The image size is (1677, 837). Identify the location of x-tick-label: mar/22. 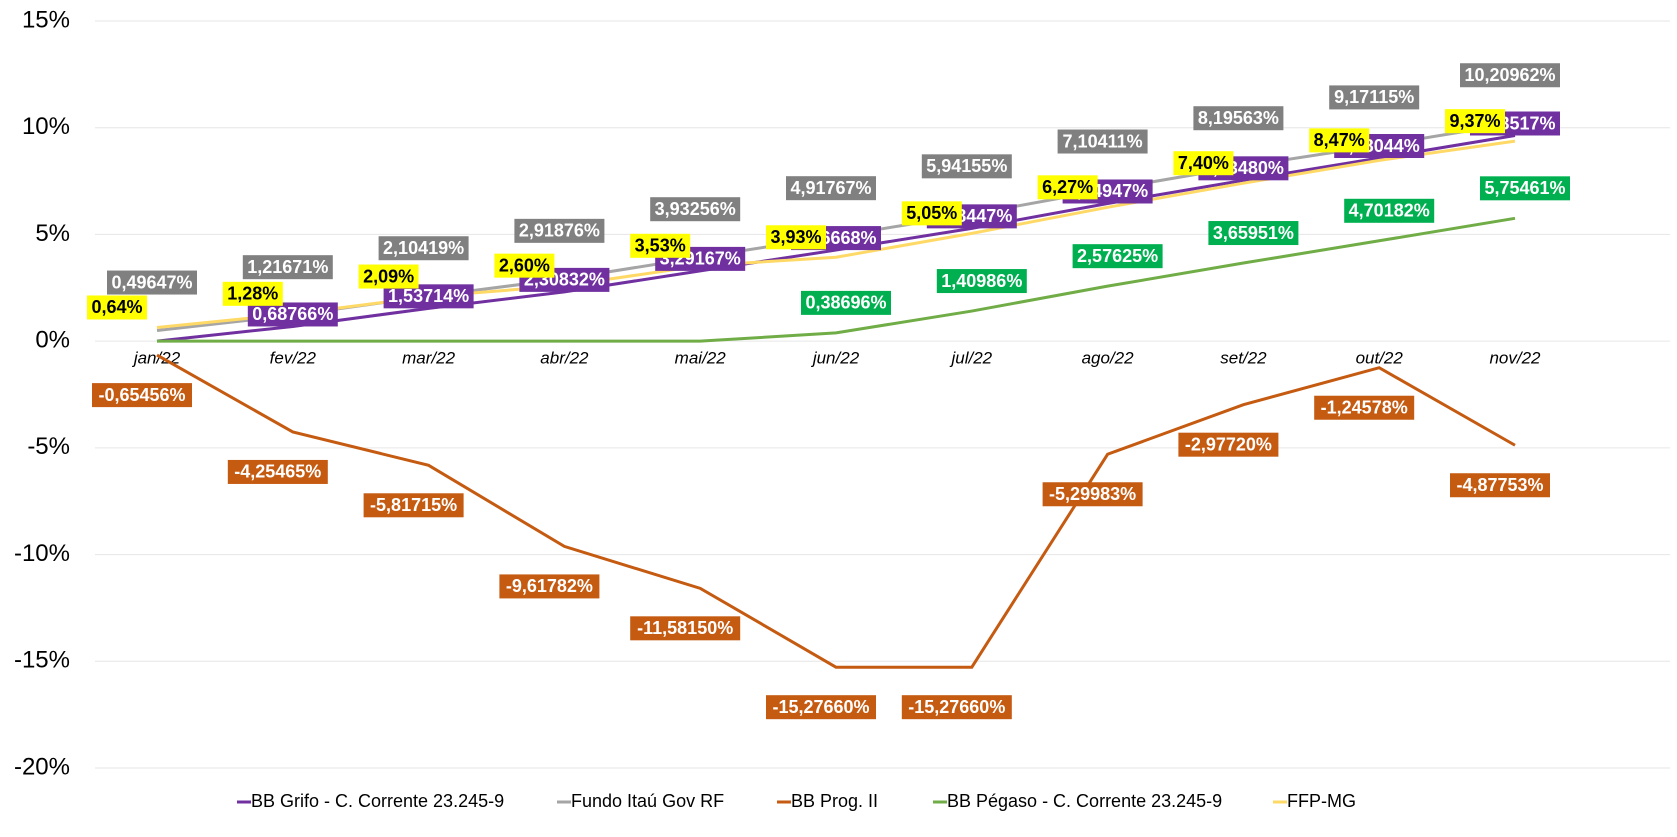
(428, 357).